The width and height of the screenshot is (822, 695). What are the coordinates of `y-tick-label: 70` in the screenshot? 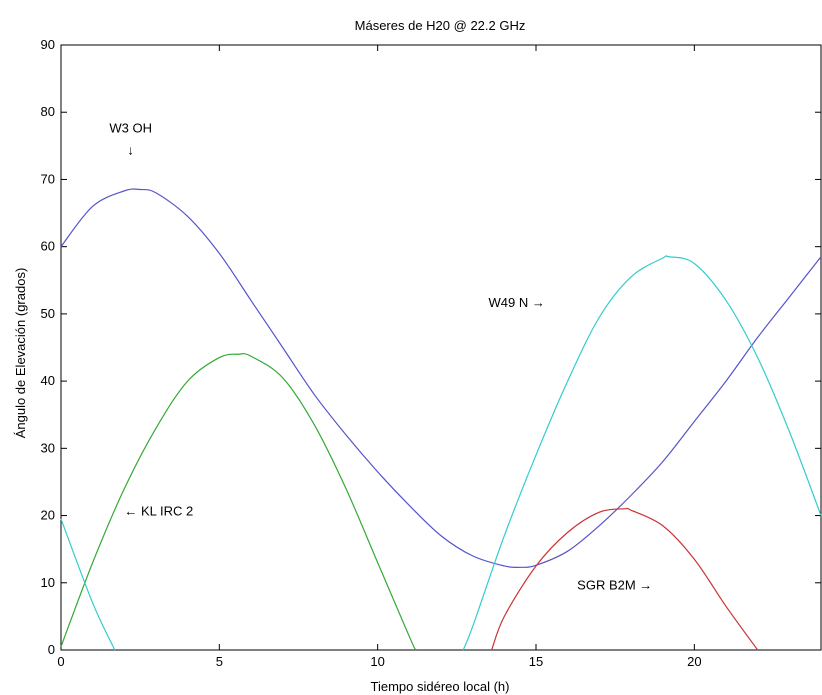 It's located at (48, 178).